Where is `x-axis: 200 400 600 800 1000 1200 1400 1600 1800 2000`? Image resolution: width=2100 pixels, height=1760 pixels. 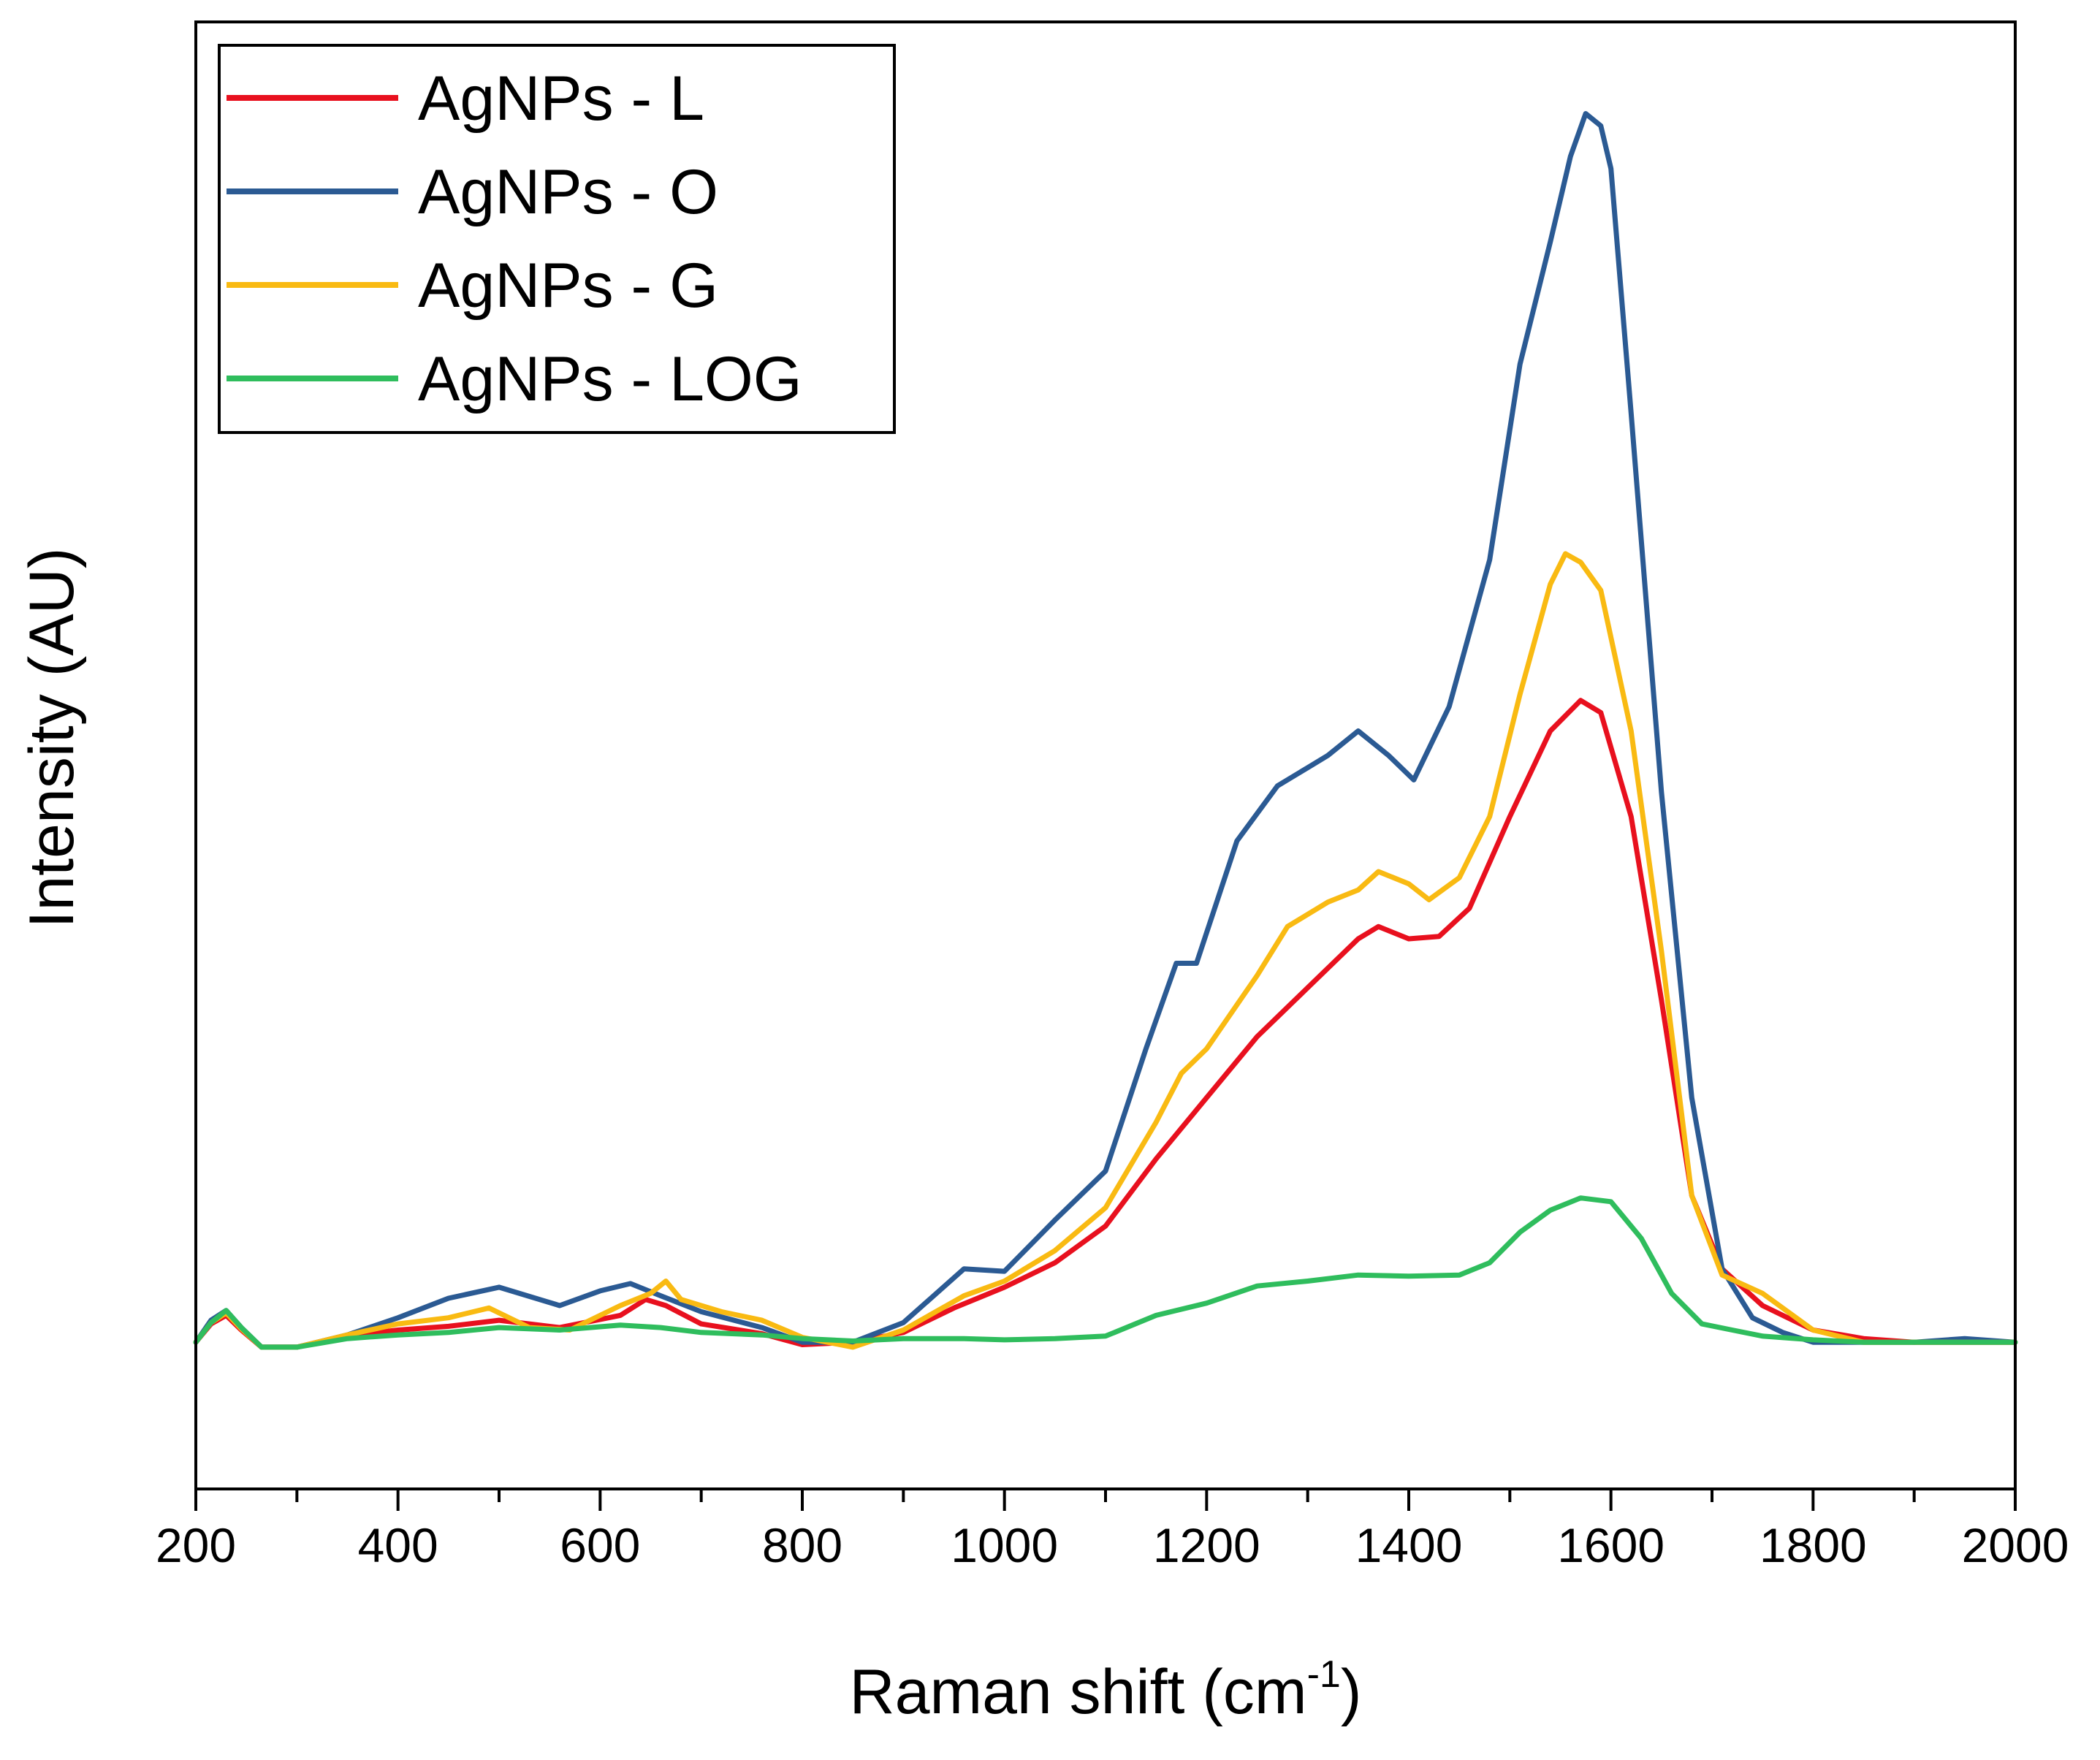
x-axis: 200 400 600 800 1000 1200 1400 1600 1800 2000 is located at coordinates (1112, 1530).